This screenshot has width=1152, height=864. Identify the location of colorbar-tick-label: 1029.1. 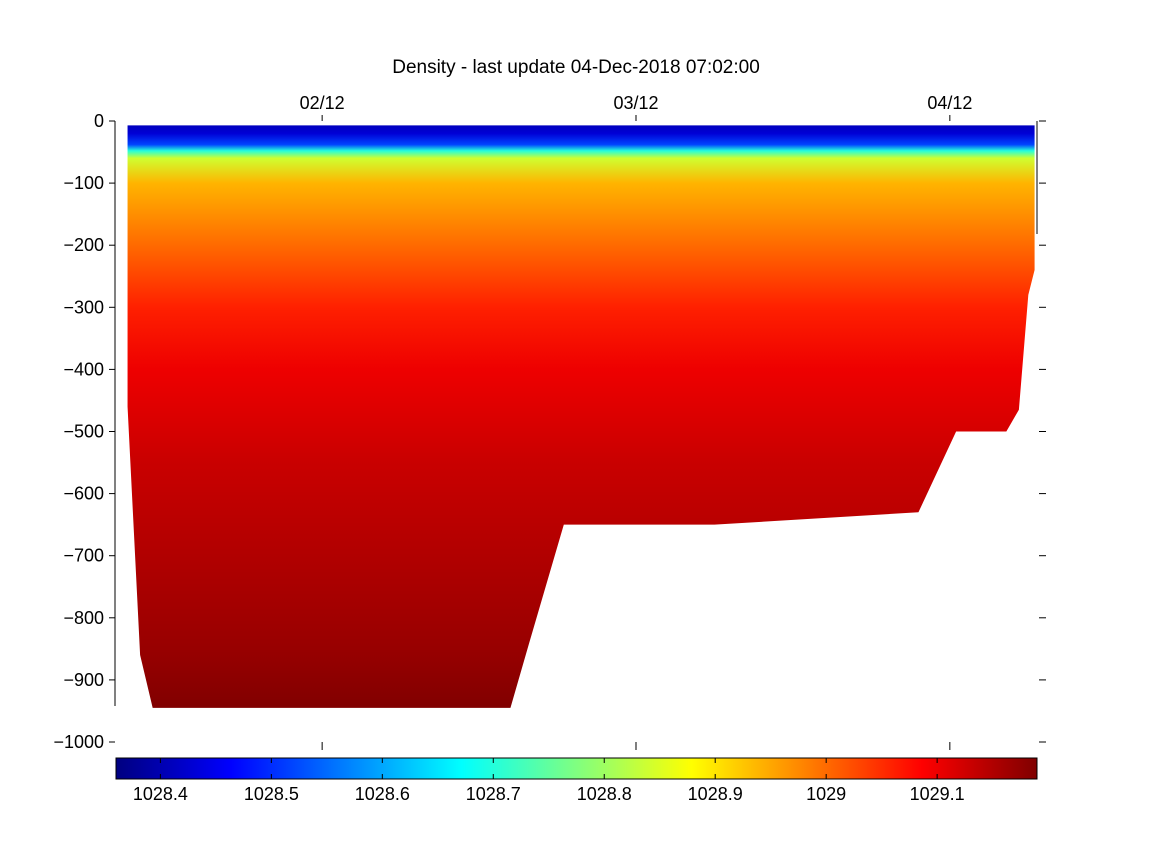
(937, 794).